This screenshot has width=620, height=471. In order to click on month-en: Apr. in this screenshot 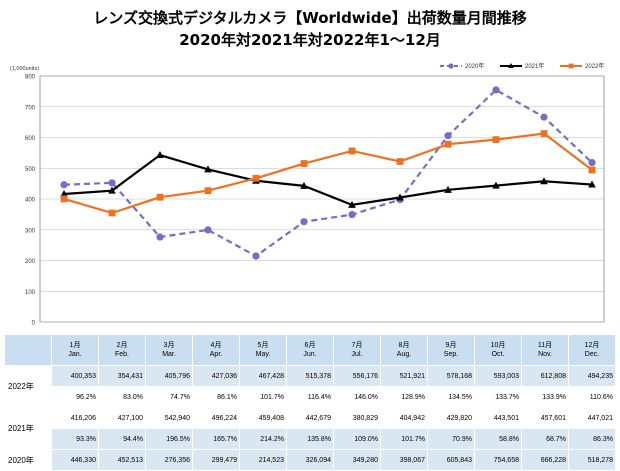, I will do `click(216, 354)`.